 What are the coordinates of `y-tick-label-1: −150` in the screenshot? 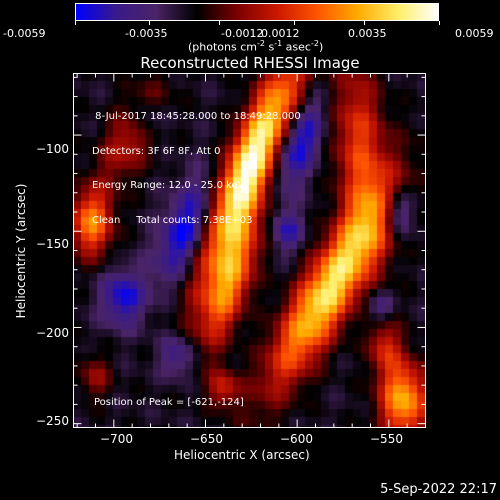 It's located at (52, 244).